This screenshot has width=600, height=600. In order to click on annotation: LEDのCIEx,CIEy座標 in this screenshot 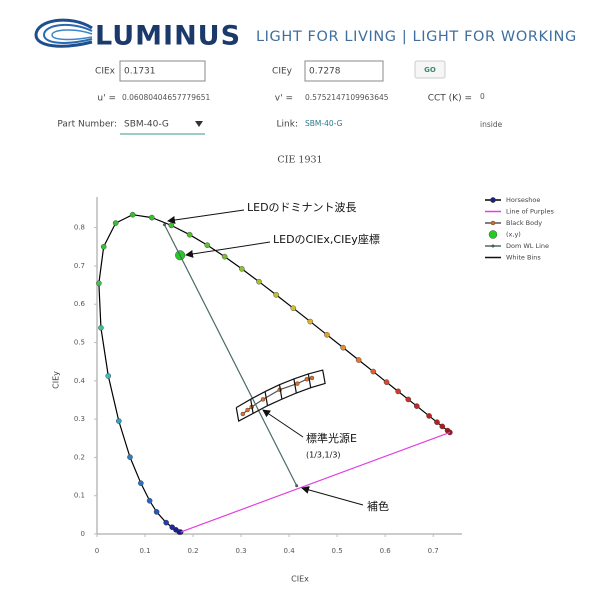, I will do `click(326, 239)`.